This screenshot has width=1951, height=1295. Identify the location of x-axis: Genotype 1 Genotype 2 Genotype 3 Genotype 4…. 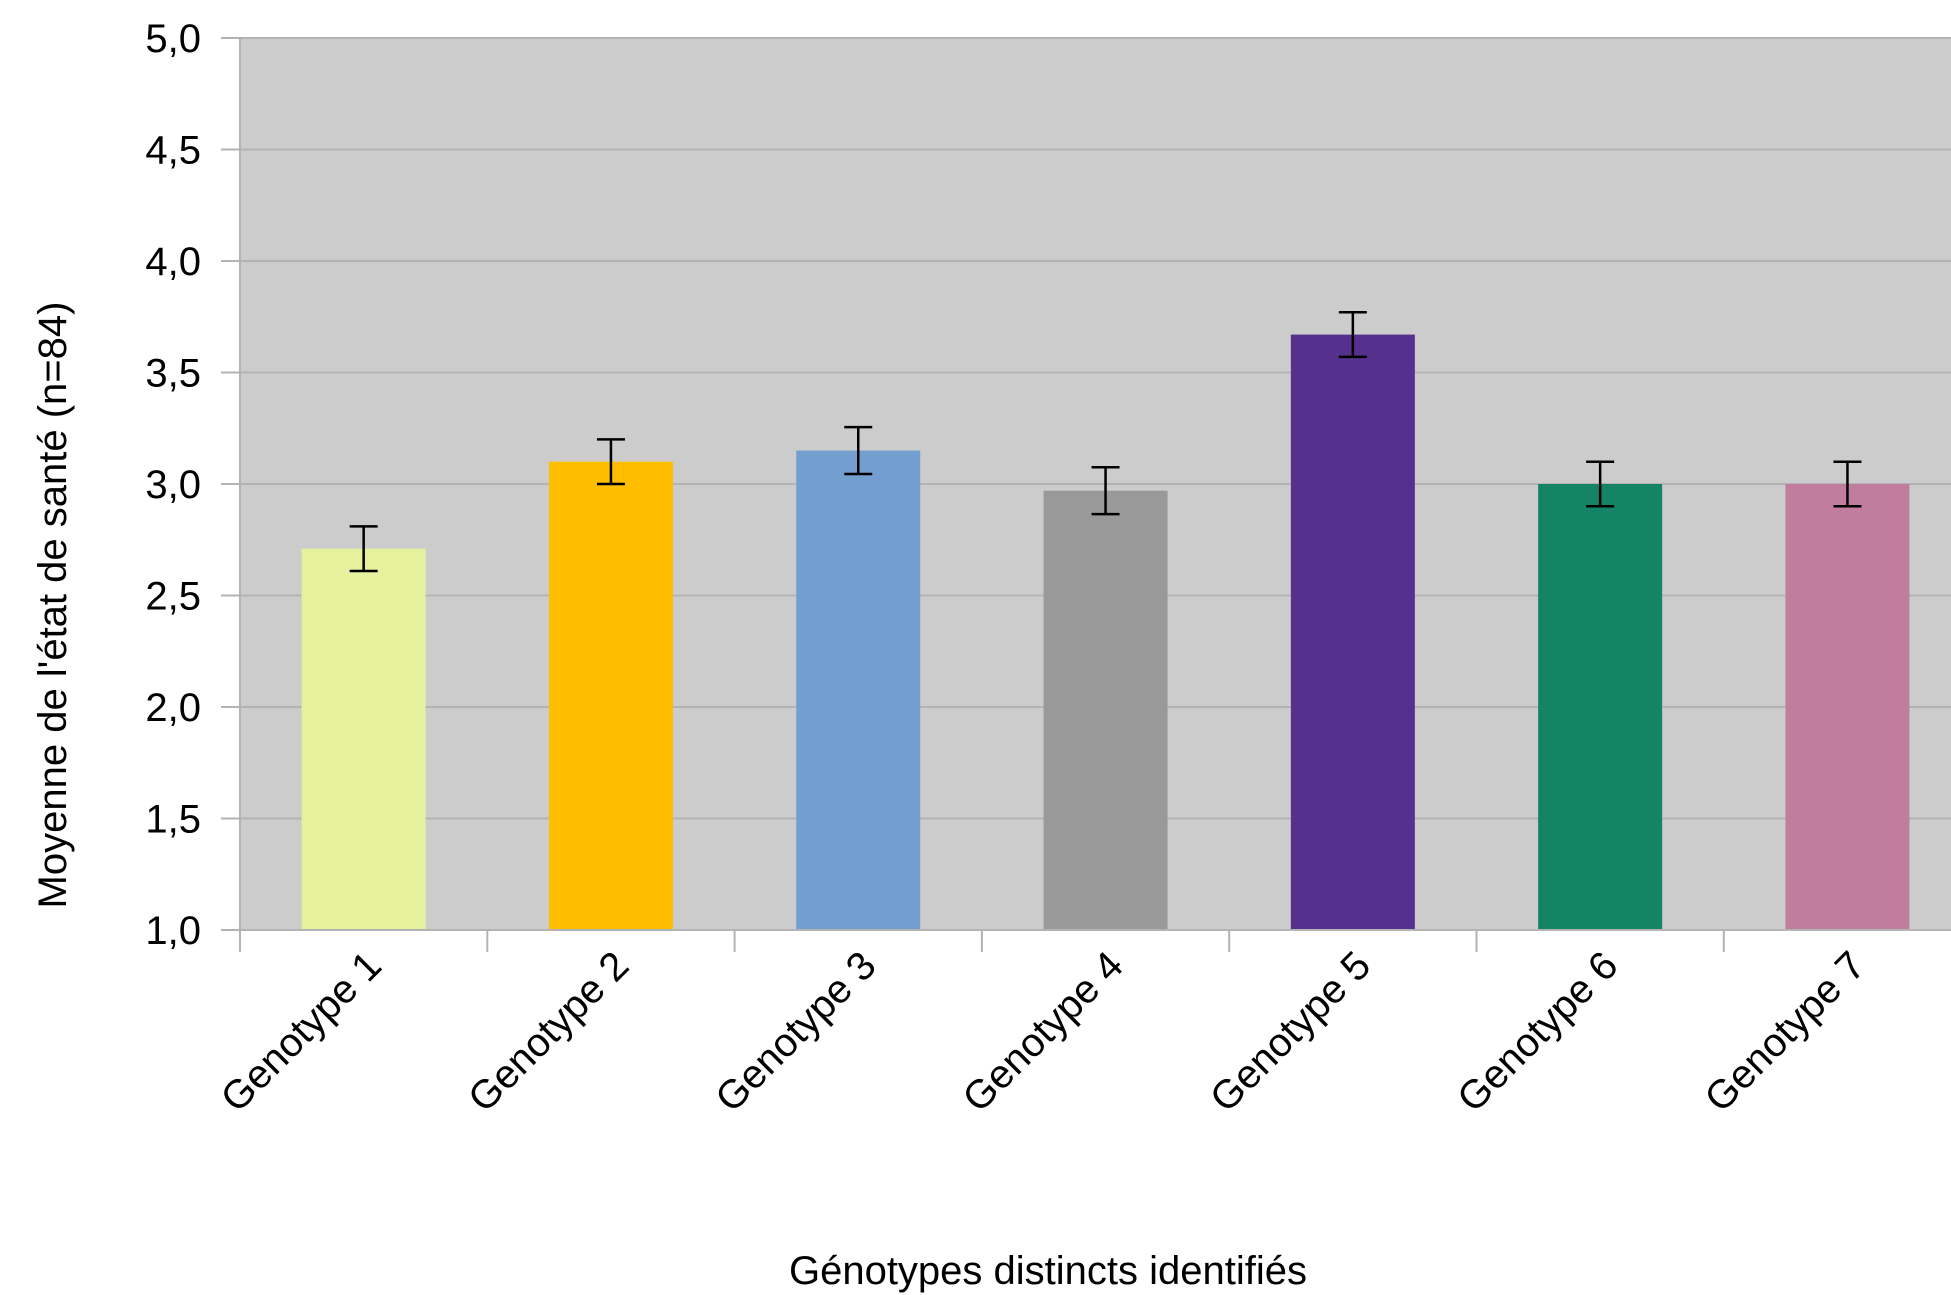
(1082, 1025).